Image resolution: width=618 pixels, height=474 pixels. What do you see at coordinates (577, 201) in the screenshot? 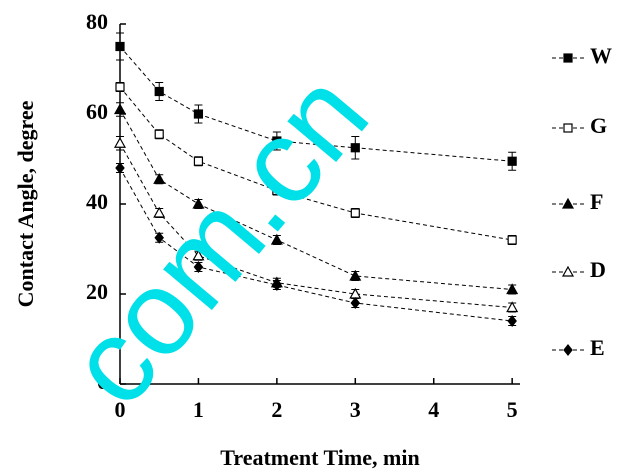
I see `legend-item: F` at bounding box center [577, 201].